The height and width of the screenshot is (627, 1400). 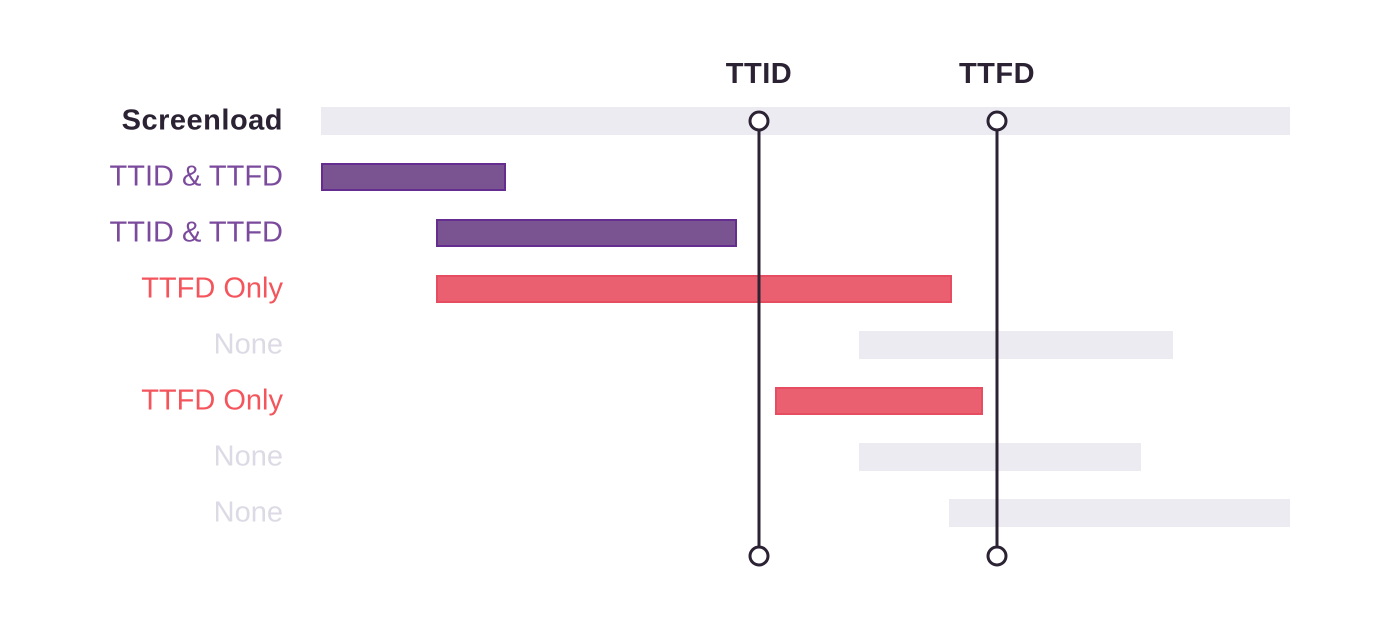 I want to click on marker-label-ttfd: TTFD, so click(x=997, y=74).